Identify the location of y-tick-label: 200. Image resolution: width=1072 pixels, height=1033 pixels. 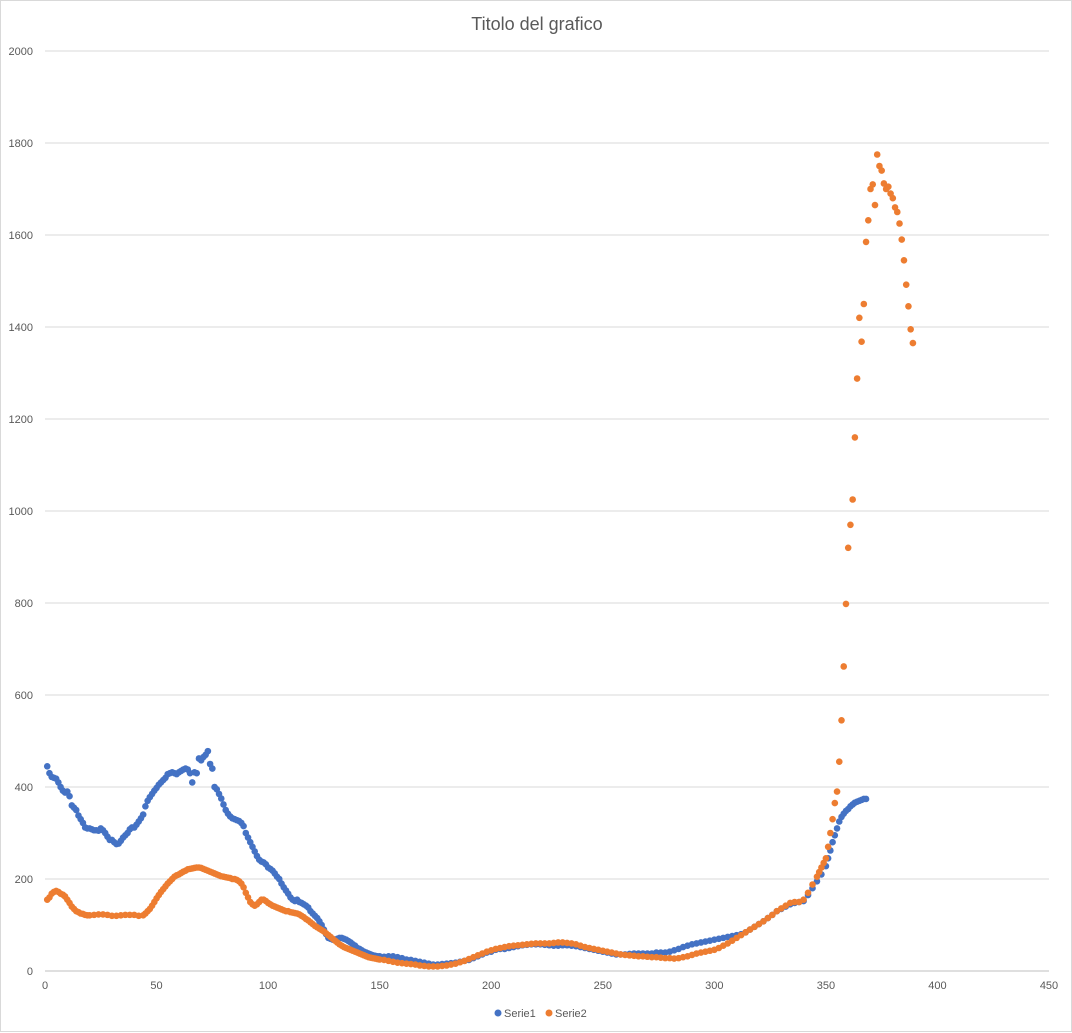
(24, 880).